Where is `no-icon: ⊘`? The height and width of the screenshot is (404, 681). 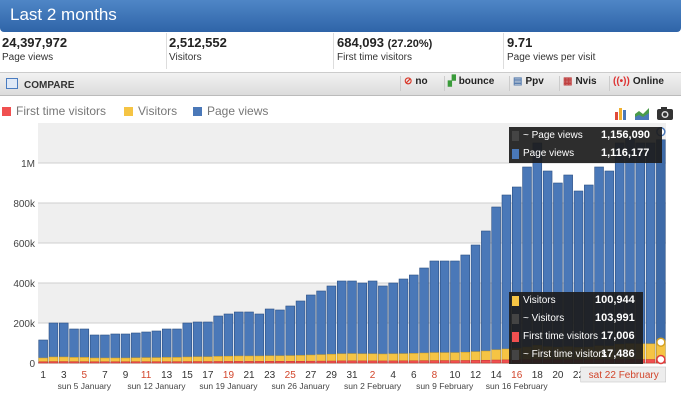 no-icon: ⊘ is located at coordinates (408, 81).